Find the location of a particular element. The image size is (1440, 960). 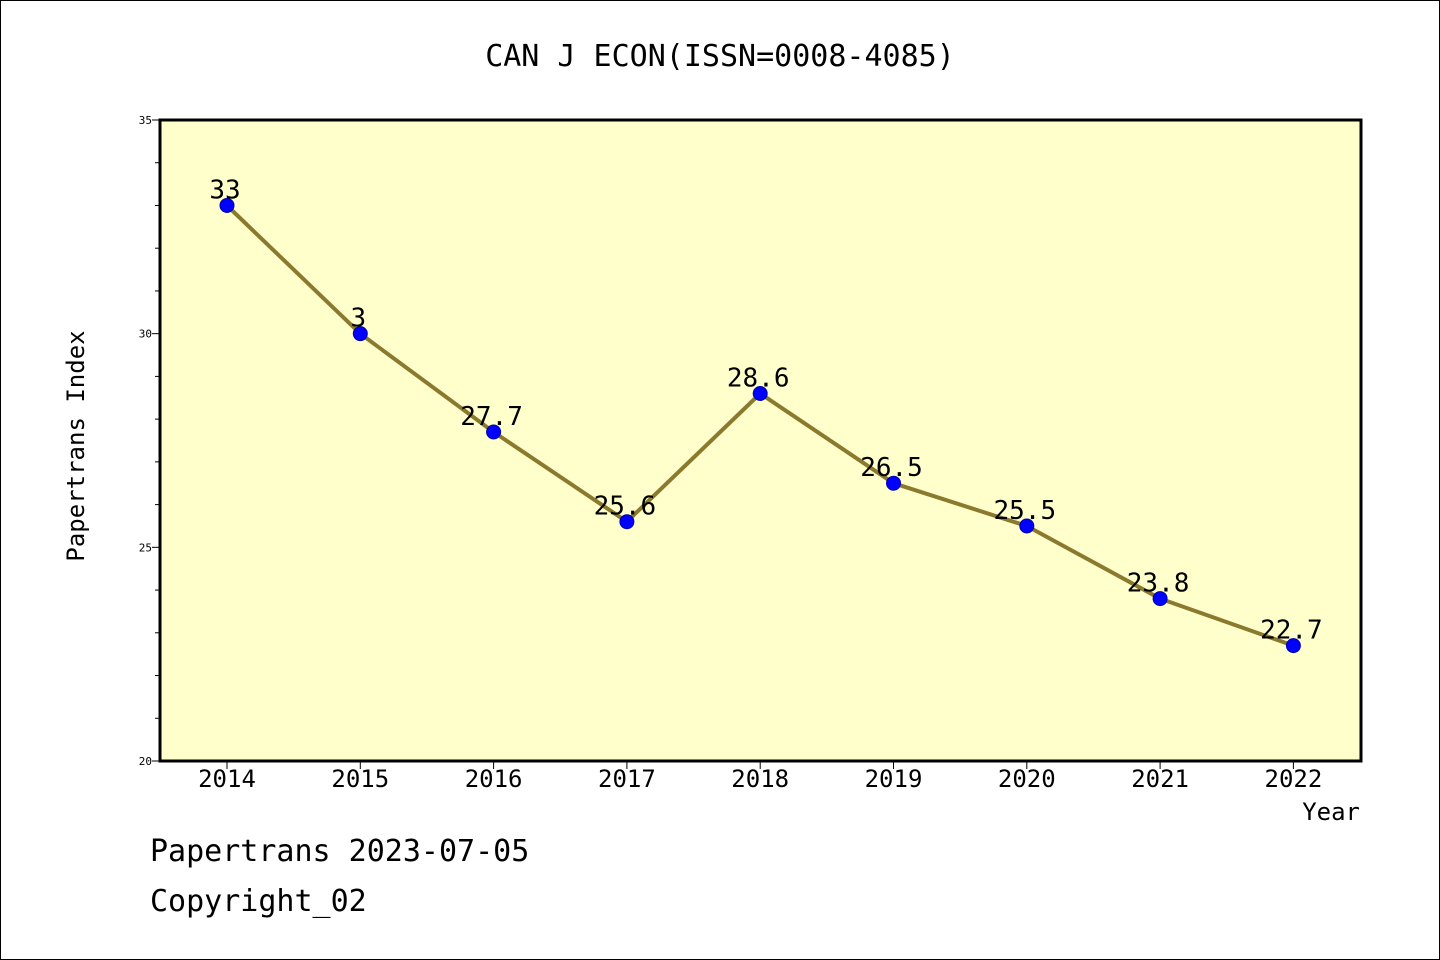

data-label: 26.5 is located at coordinates (891, 468).